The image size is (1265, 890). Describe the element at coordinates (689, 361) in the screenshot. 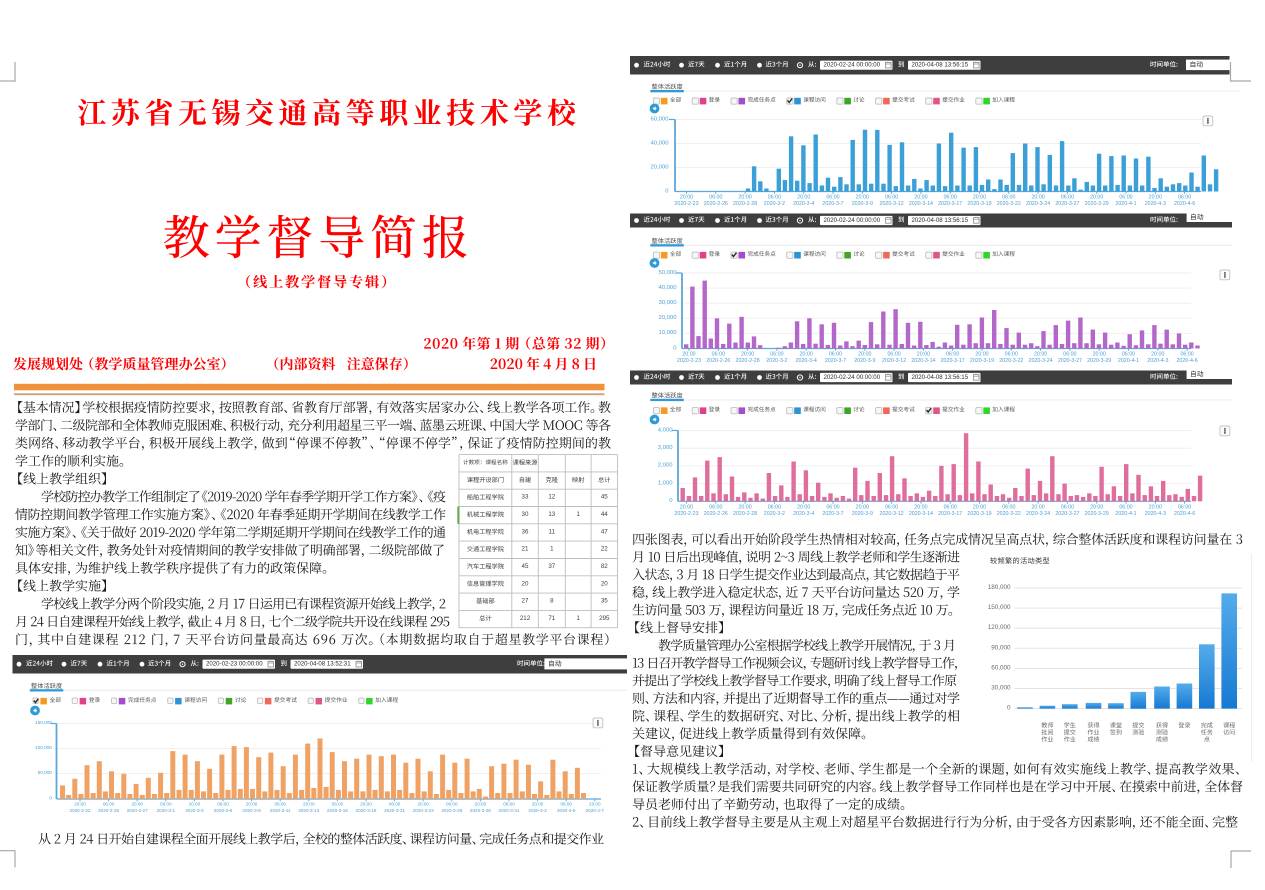

I see `svg-text: 2020-2-23` at that location.